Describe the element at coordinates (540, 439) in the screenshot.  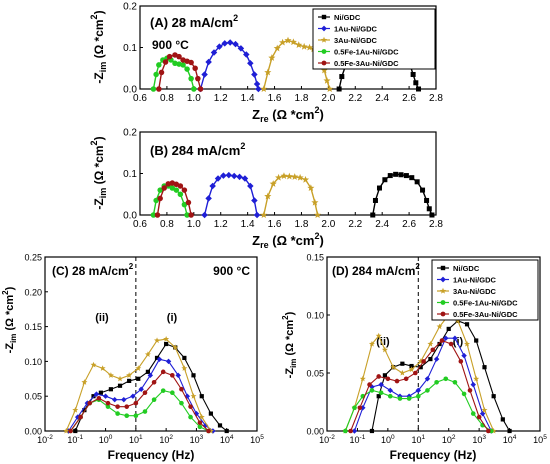
I see `panel-d-x-tick-label: 10⁵` at that location.